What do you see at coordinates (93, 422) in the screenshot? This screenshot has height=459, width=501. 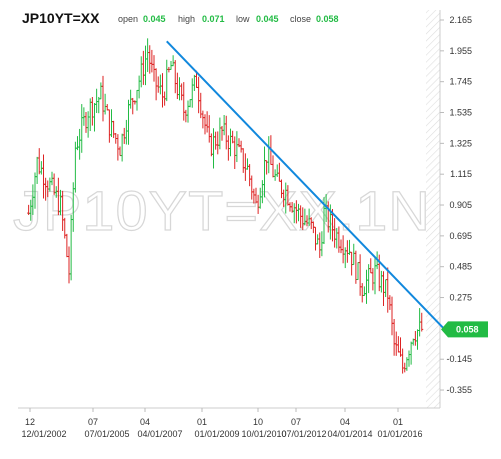 I see `x-tick-label-top: 07` at bounding box center [93, 422].